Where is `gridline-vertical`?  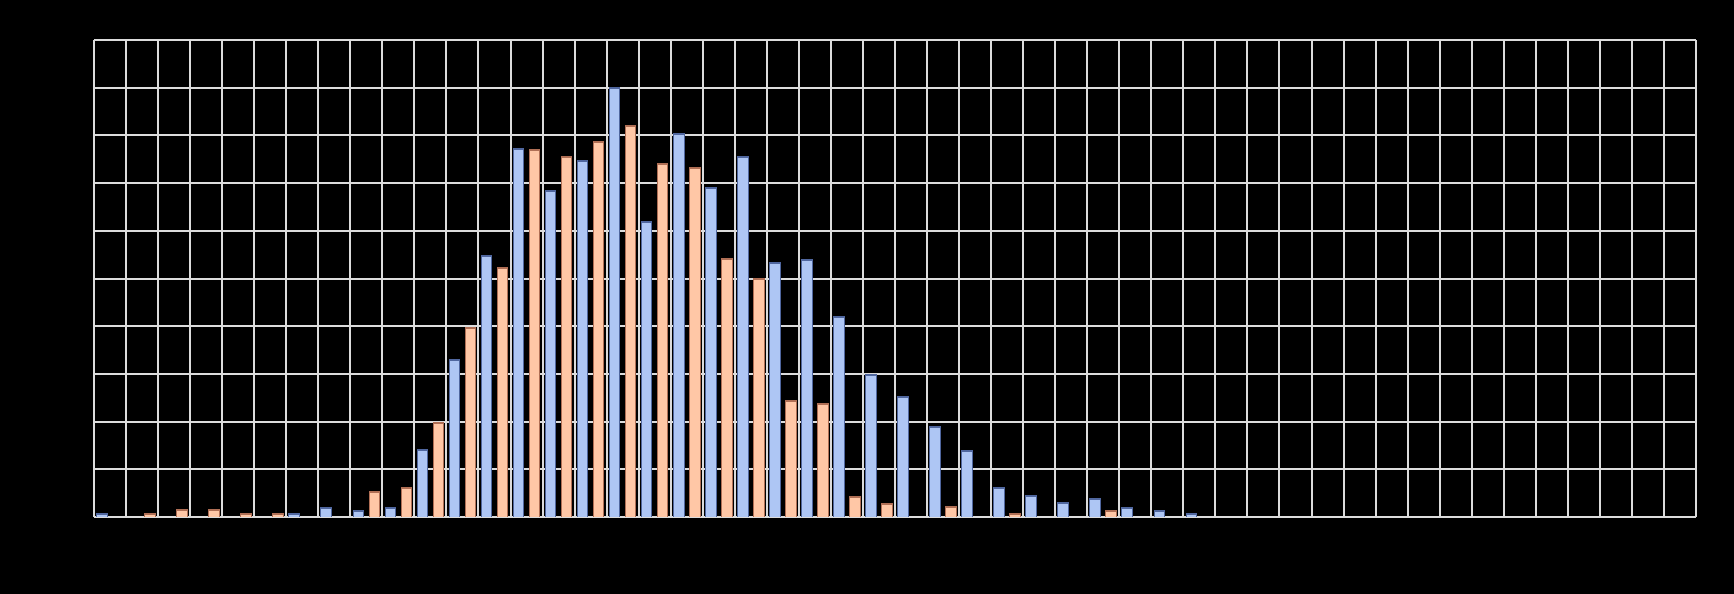 gridline-vertical is located at coordinates (1696, 278).